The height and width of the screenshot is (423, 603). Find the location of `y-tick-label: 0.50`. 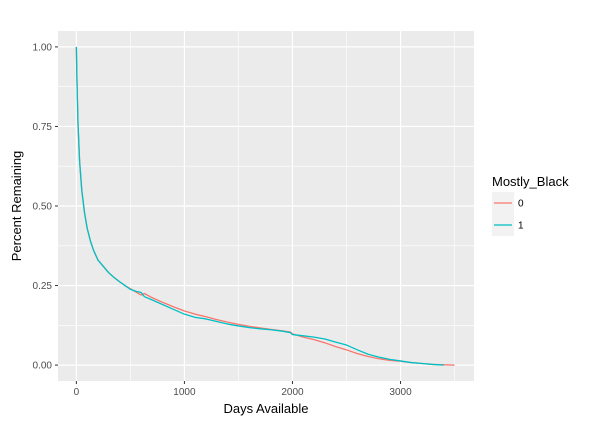

y-tick-label: 0.50 is located at coordinates (43, 207).